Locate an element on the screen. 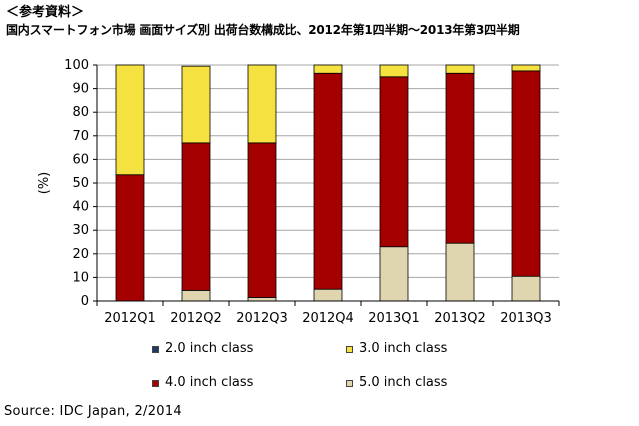 This screenshot has height=426, width=639. legend-label: 2.0 inch class is located at coordinates (209, 348).